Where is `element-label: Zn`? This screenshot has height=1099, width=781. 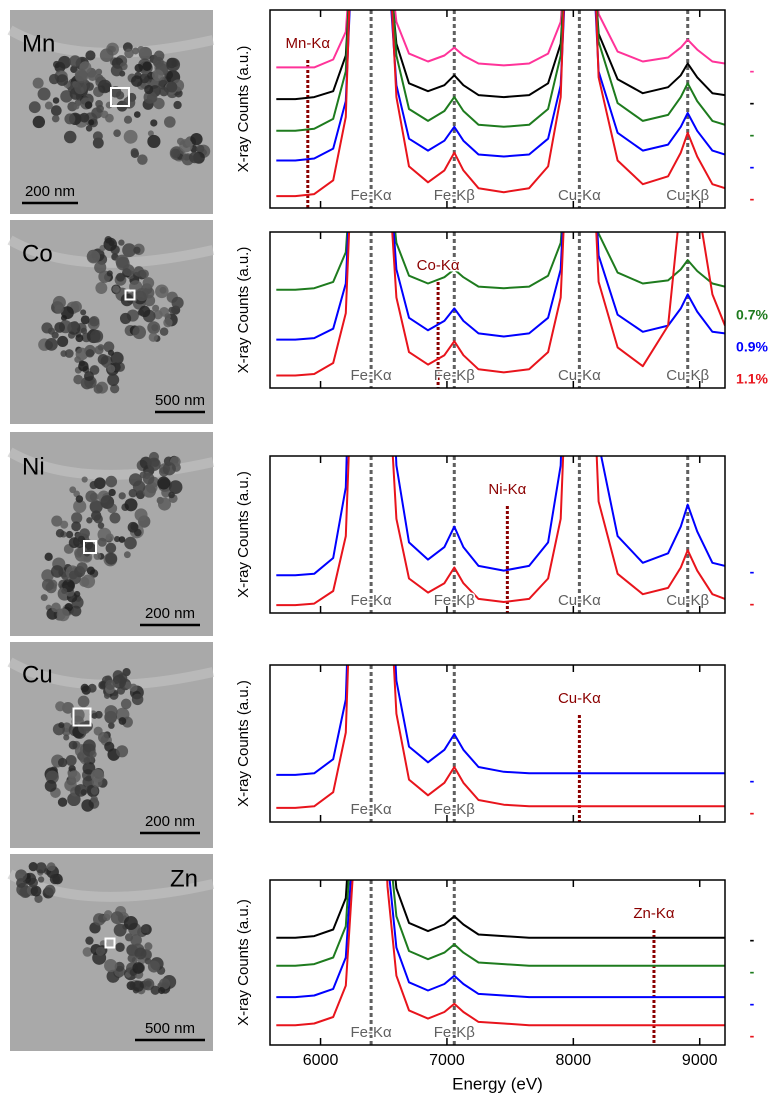 element-label: Zn is located at coordinates (184, 878).